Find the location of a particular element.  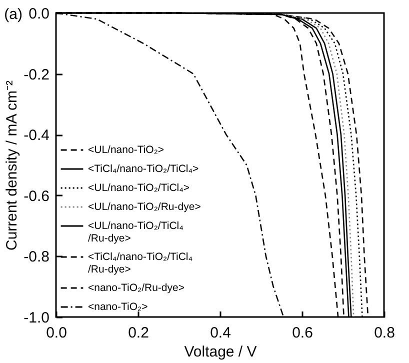

legend-label: <UL/nano-TiO₂> is located at coordinates (126, 150).